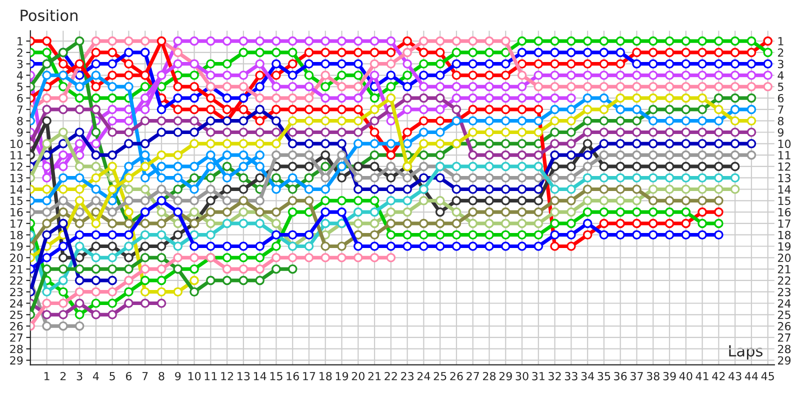  What do you see at coordinates (210, 376) in the screenshot?
I see `x-tick-label: 11` at bounding box center [210, 376].